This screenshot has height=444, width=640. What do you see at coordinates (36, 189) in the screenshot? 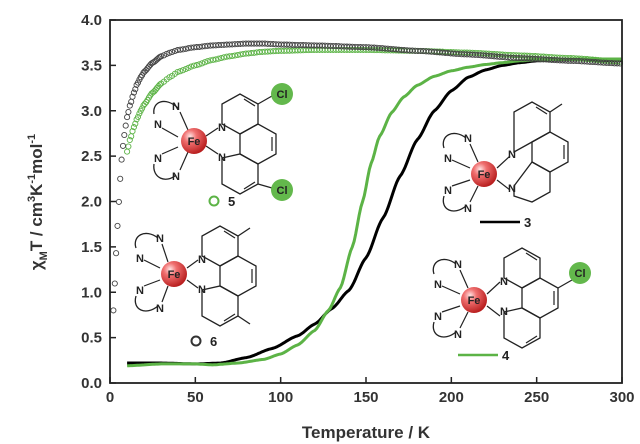
I see `y-title-rest2: K` at bounding box center [36, 189].